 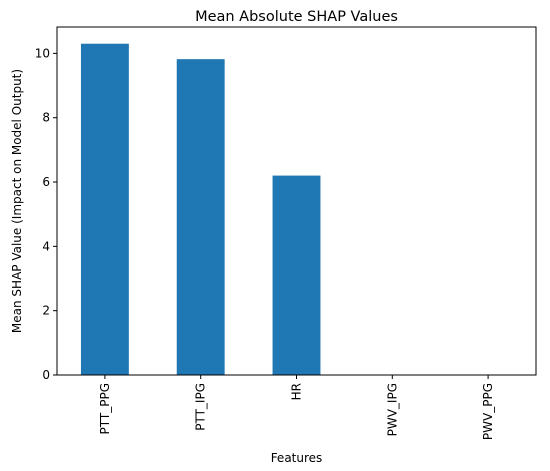 What do you see at coordinates (200, 217) in the screenshot?
I see `bar-ptt-ipg` at bounding box center [200, 217].